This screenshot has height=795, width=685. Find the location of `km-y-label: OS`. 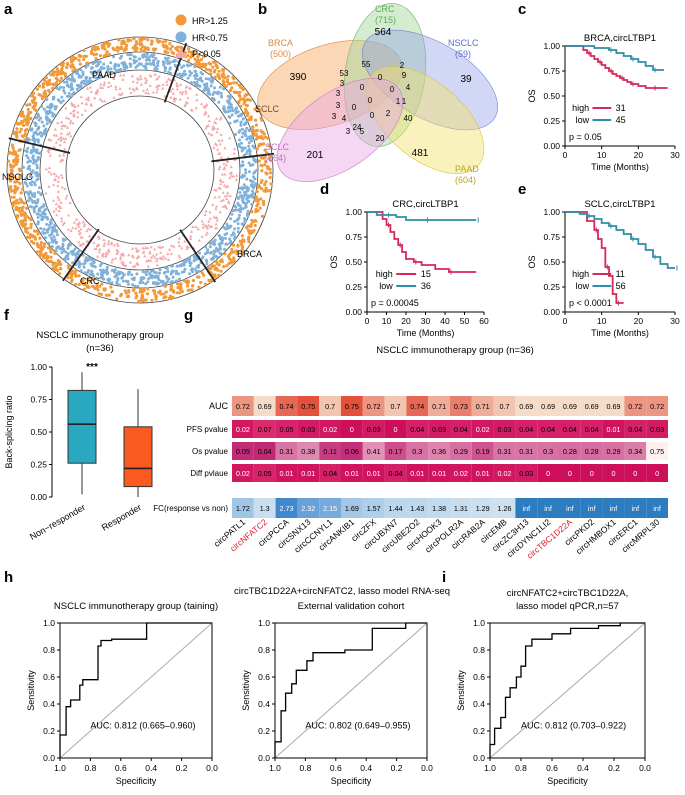

km-y-label: OS is located at coordinates (532, 261).